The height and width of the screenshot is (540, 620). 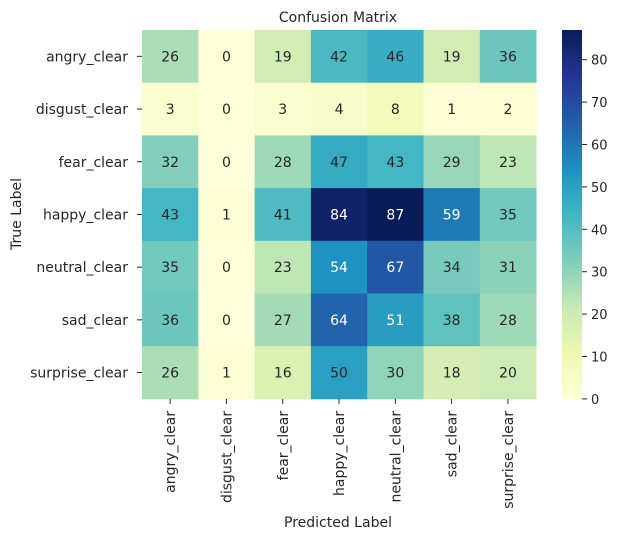 I want to click on cell-value-label: 4, so click(x=339, y=110).